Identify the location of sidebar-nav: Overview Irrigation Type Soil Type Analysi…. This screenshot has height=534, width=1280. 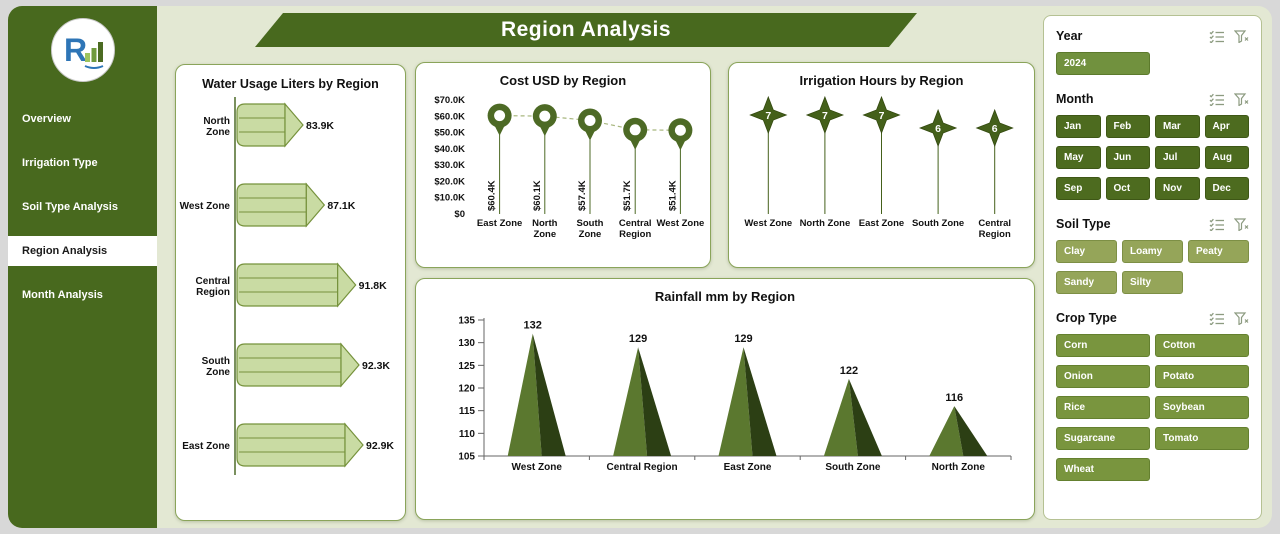
(82, 207).